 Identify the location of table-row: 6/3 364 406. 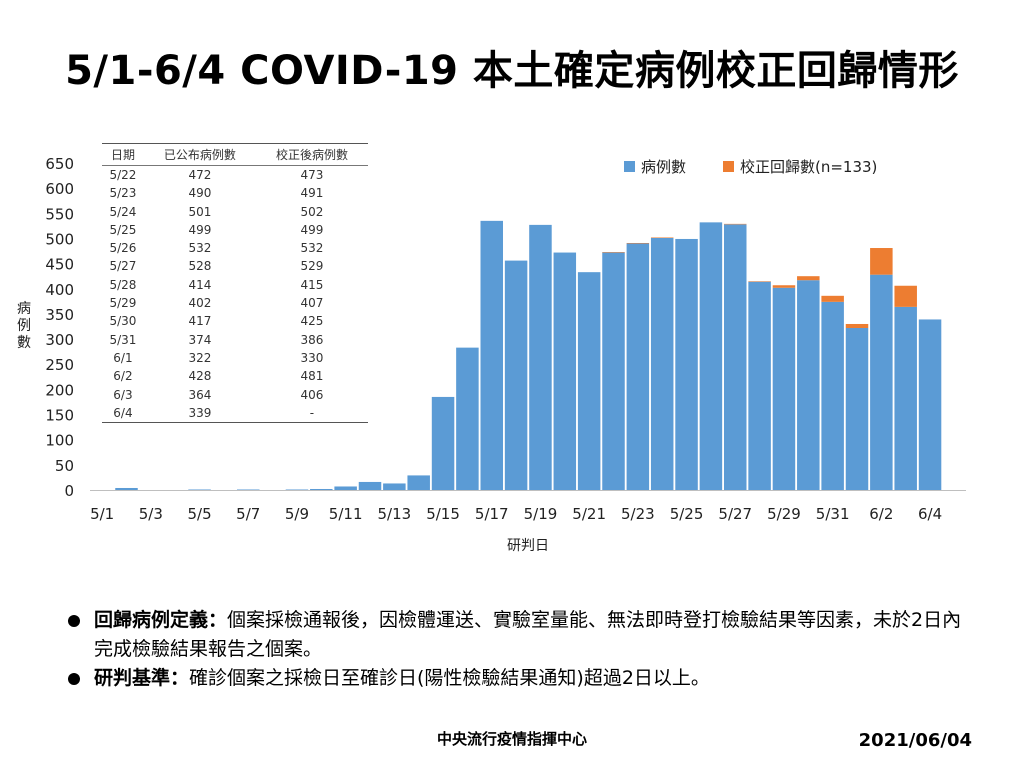
(235, 395).